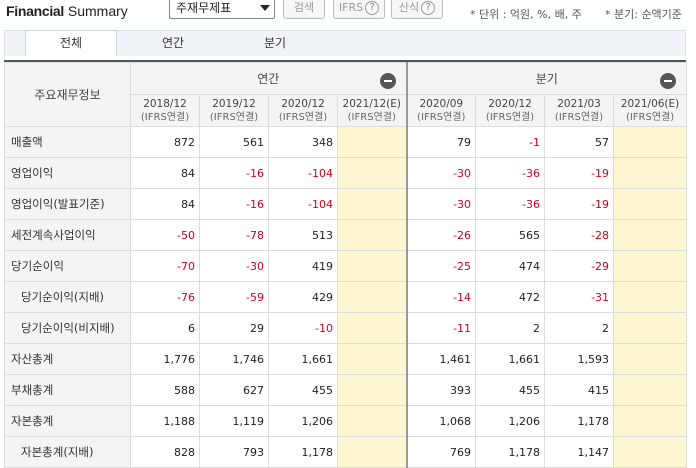 This screenshot has height=468, width=696. Describe the element at coordinates (67, 390) in the screenshot. I see `row-label: 부채총계` at that location.